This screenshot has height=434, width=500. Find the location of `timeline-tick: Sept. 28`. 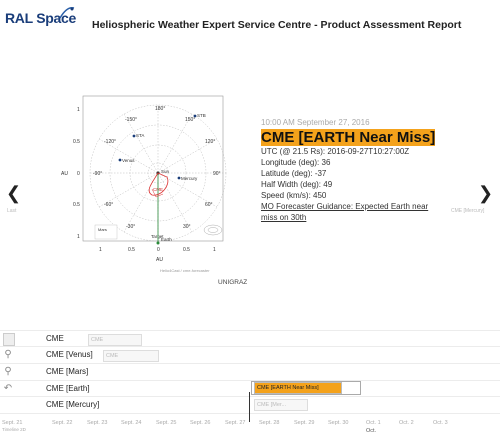

timeline-tick: Sept. 28 is located at coordinates (269, 423).